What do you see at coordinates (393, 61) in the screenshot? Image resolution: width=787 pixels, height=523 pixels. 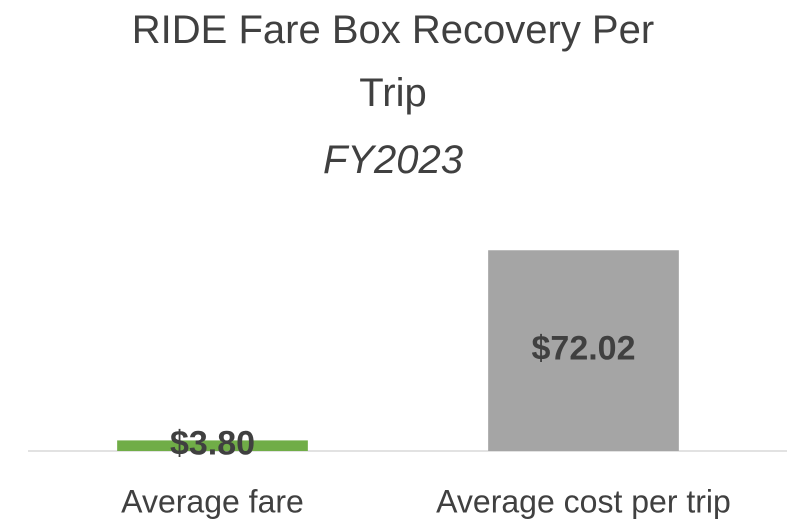 I see `chart-title: RIDE Fare Box Recovery Per Trip` at bounding box center [393, 61].